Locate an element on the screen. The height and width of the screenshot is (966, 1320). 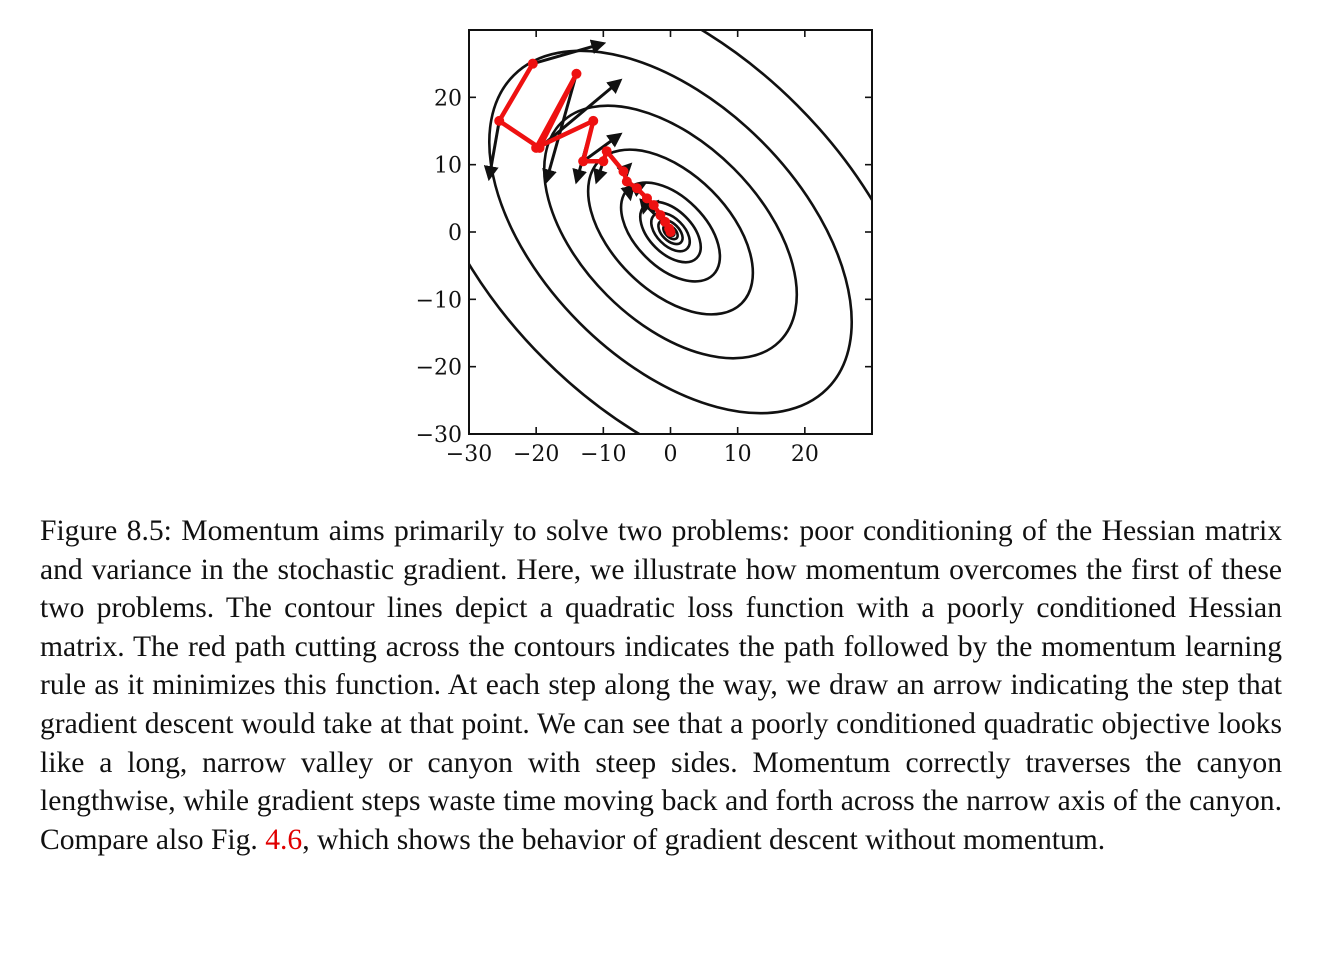
y-tick-label: 20 is located at coordinates (448, 98).